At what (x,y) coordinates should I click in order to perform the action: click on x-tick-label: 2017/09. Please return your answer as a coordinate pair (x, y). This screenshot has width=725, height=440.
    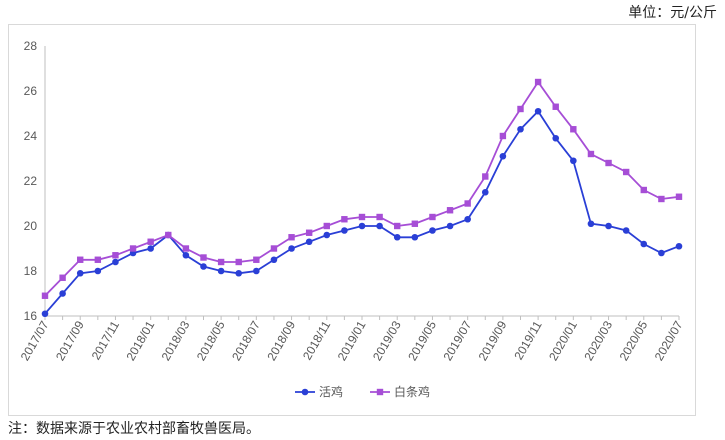
    Looking at the image, I should click on (70, 340).